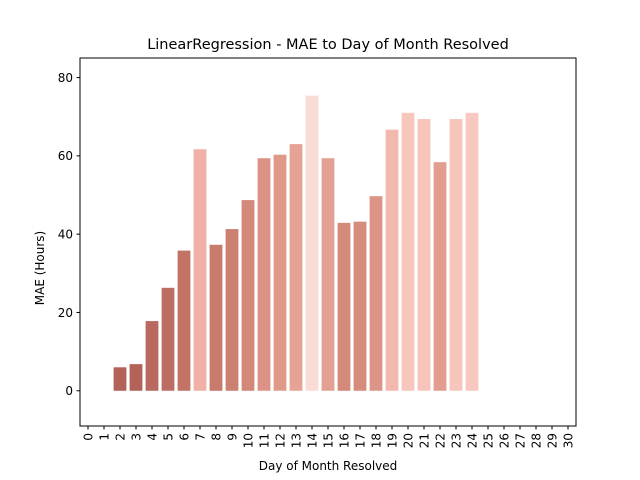  What do you see at coordinates (120, 437) in the screenshot?
I see `x-tick-label-2: 2` at bounding box center [120, 437].